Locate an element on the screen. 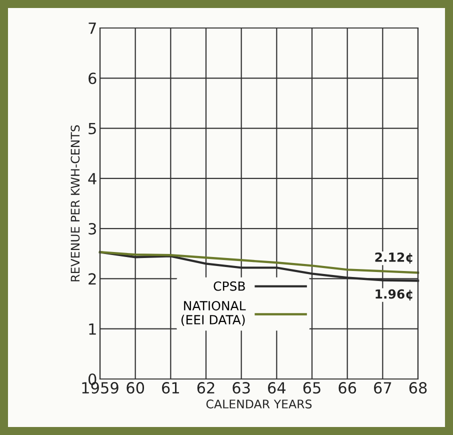 This screenshot has width=453, height=435. x-tick-label: 63 is located at coordinates (241, 388).